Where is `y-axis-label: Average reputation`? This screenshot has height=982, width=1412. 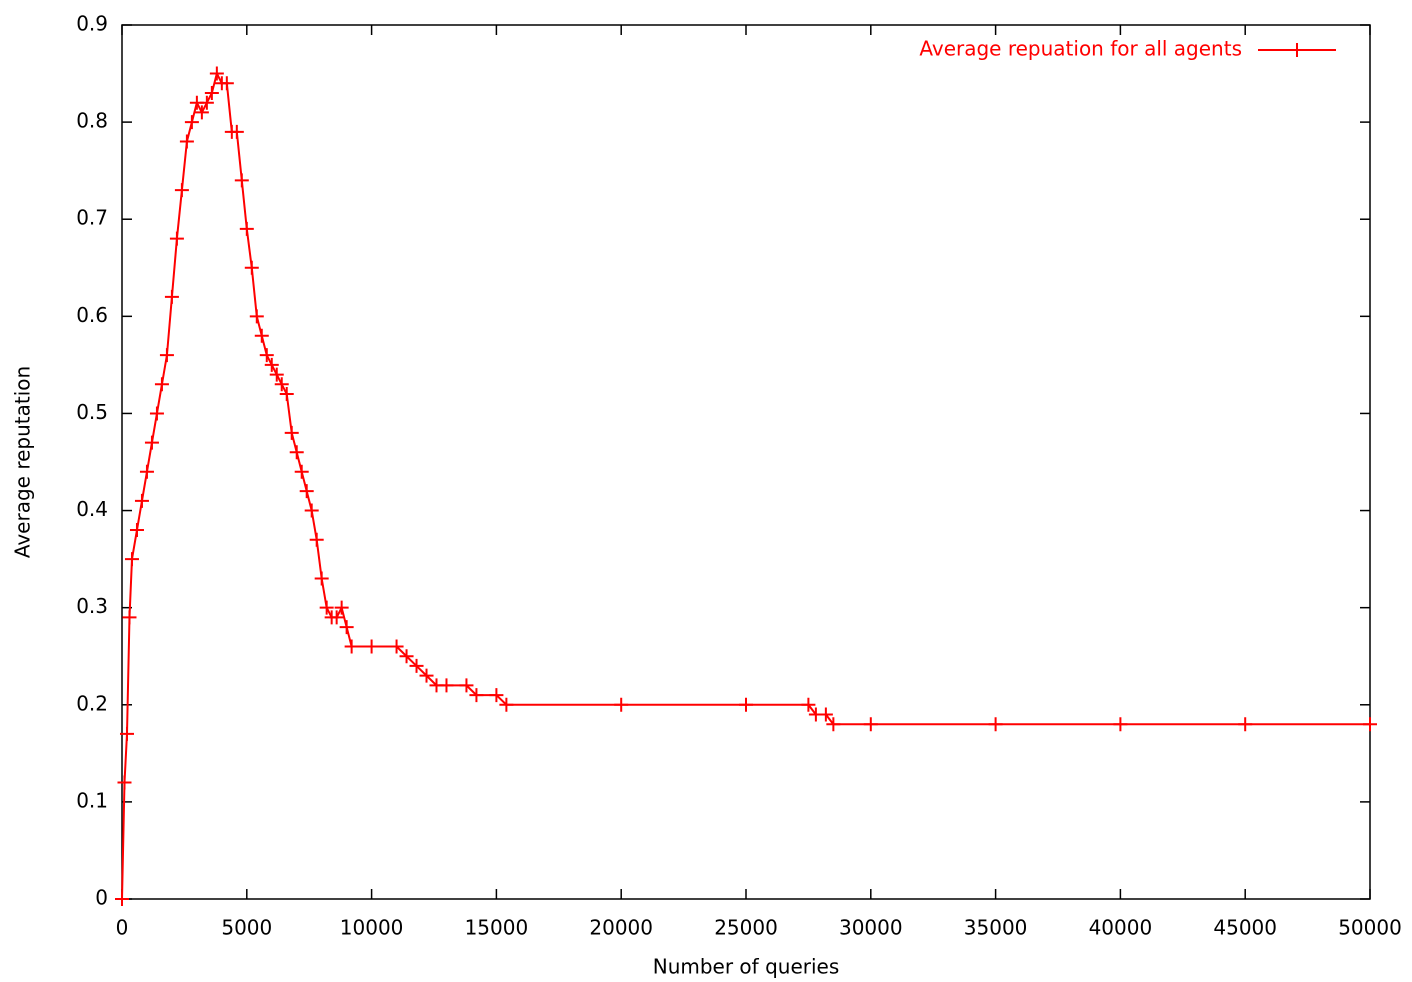 y-axis-label: Average reputation is located at coordinates (23, 462).